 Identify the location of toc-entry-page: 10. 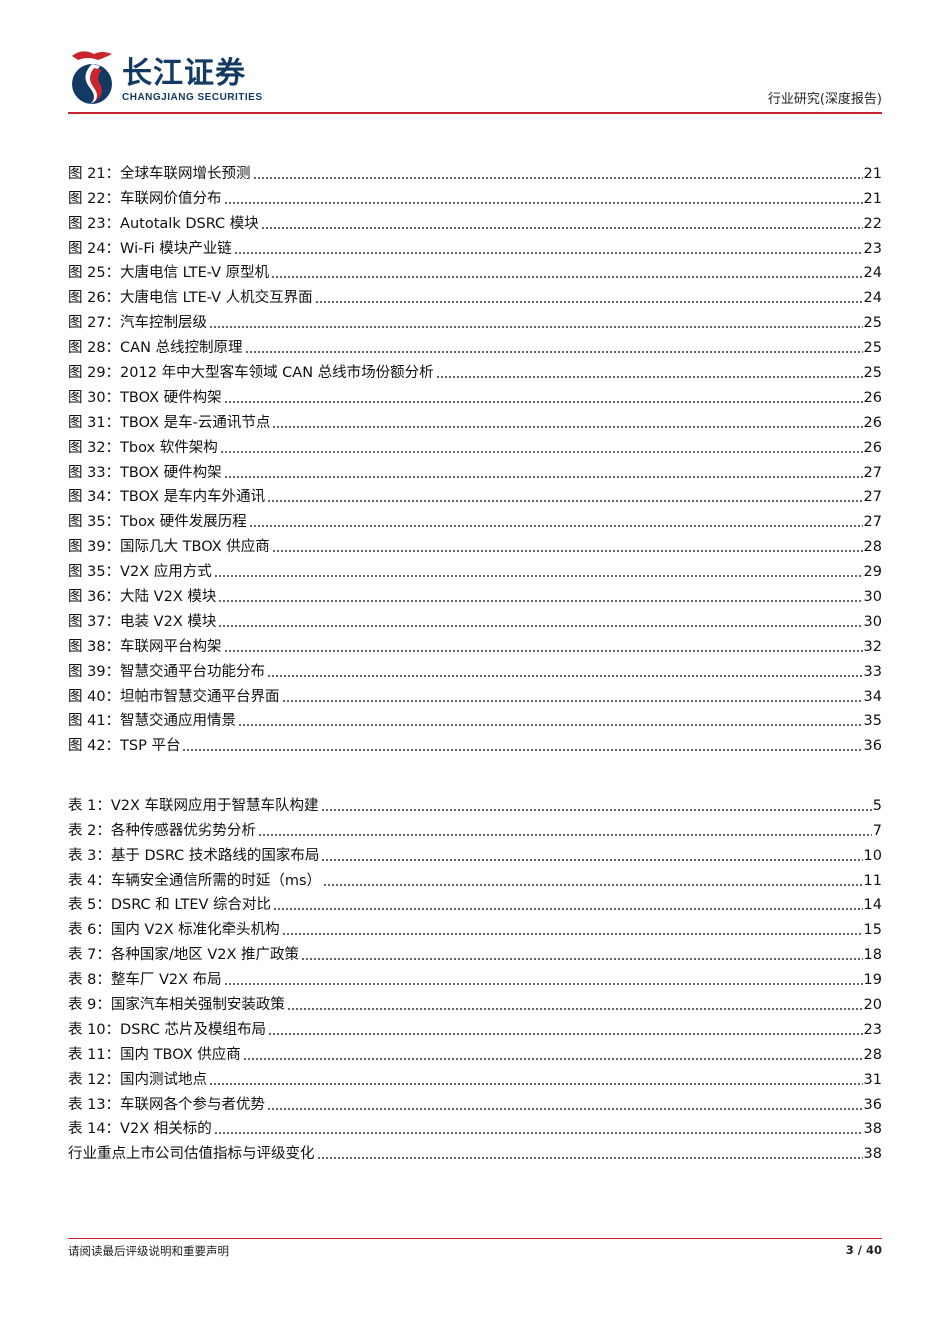
(872, 855).